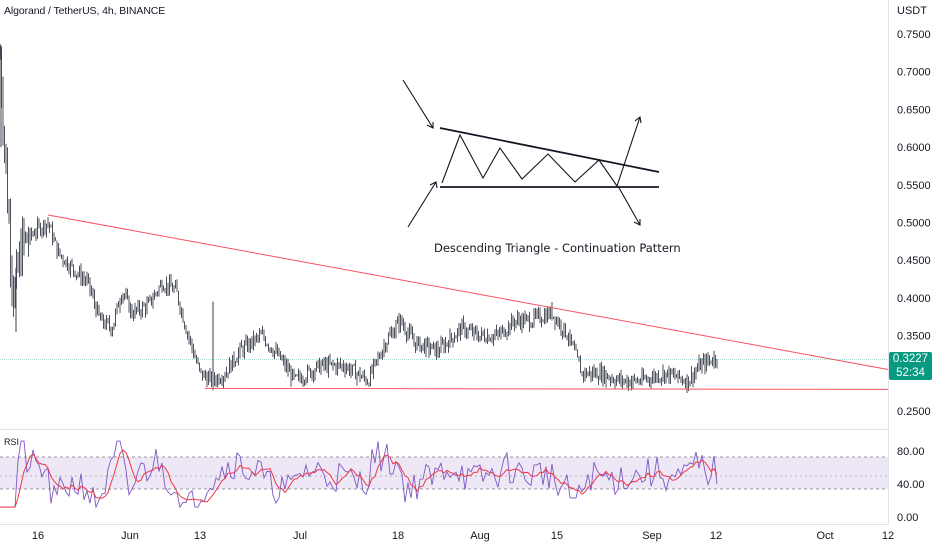  I want to click on time-tick-label: 16, so click(38, 536).